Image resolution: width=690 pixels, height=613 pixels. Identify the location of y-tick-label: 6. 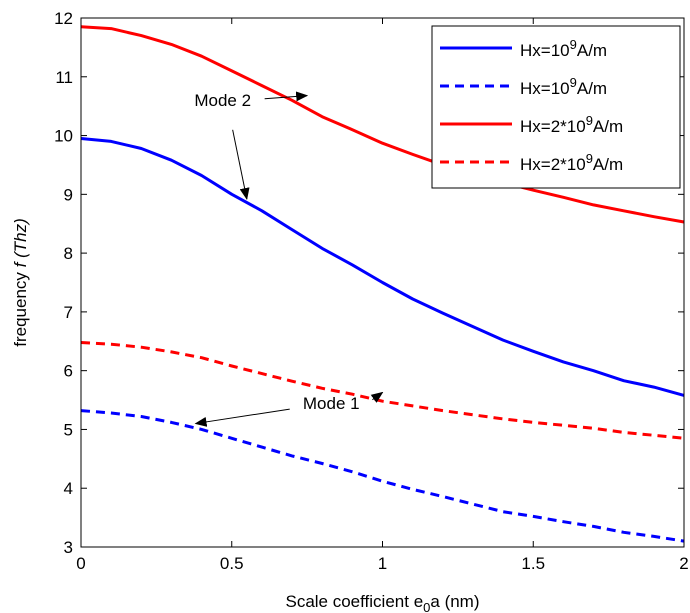
(68, 371).